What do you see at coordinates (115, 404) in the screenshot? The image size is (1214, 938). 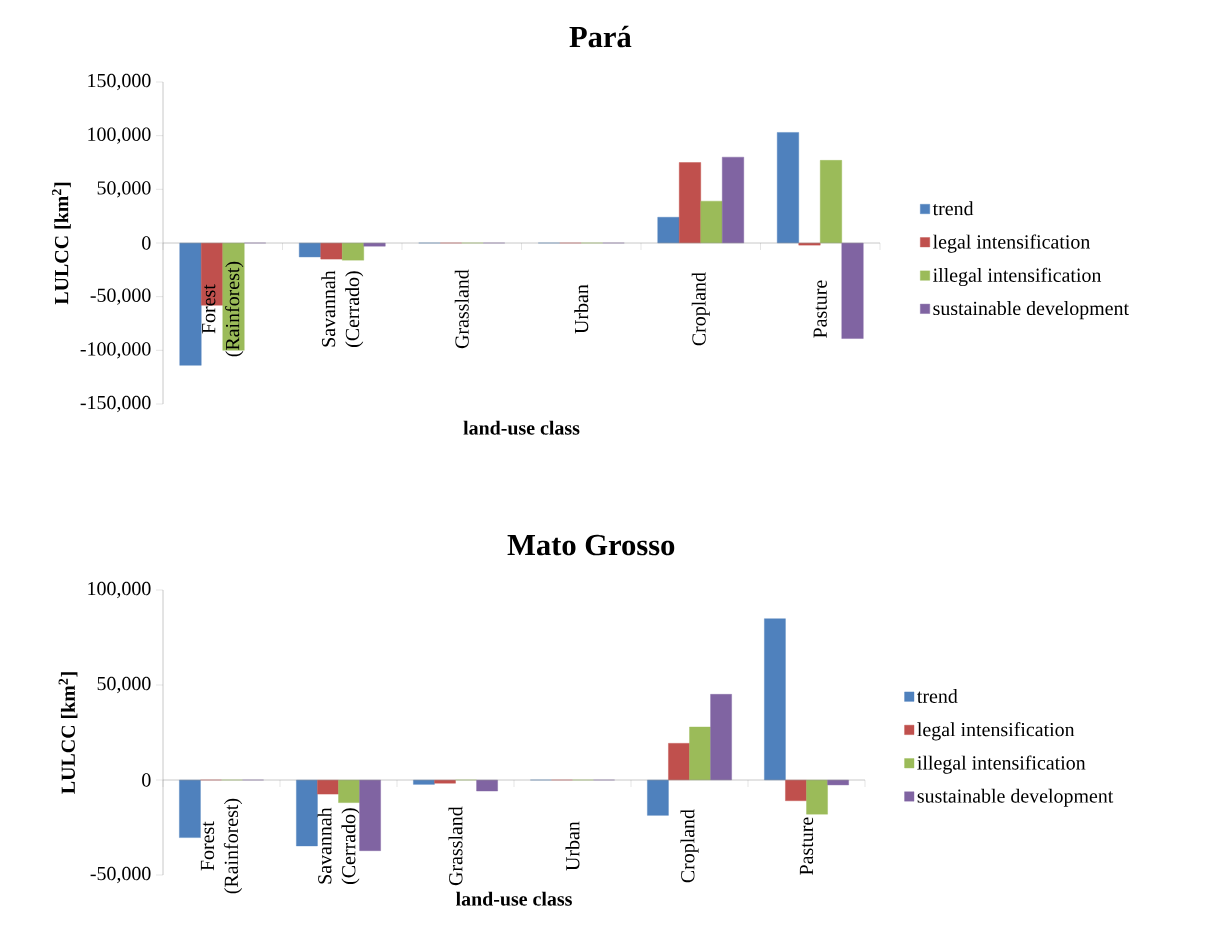 I see `y-tick-label: -150,000` at bounding box center [115, 404].